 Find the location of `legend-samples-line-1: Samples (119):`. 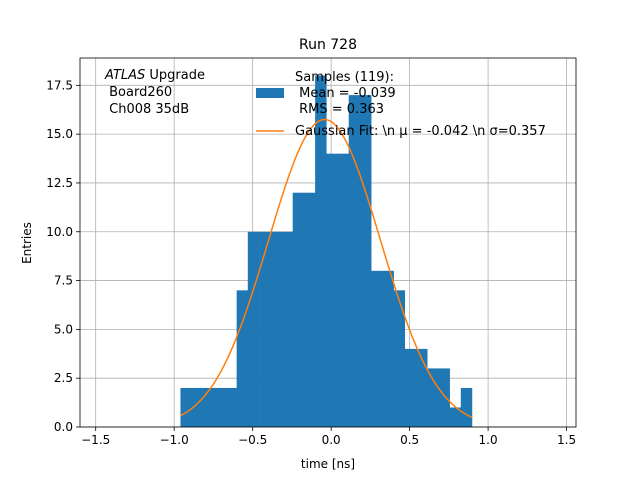

legend-samples-line-1: Samples (119): is located at coordinates (344, 77).